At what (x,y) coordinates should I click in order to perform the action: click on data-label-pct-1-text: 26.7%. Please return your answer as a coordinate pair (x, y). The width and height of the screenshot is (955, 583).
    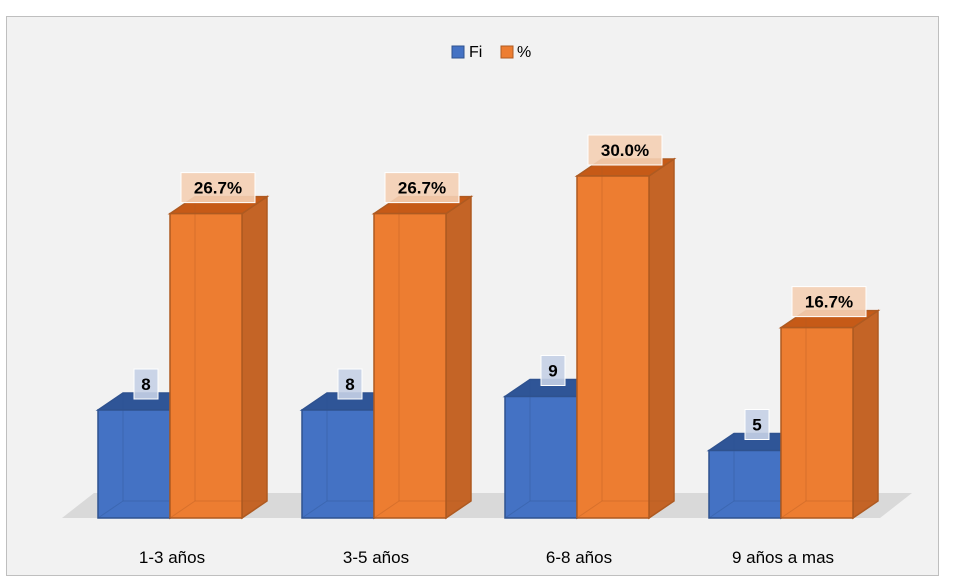
    Looking at the image, I should click on (218, 188).